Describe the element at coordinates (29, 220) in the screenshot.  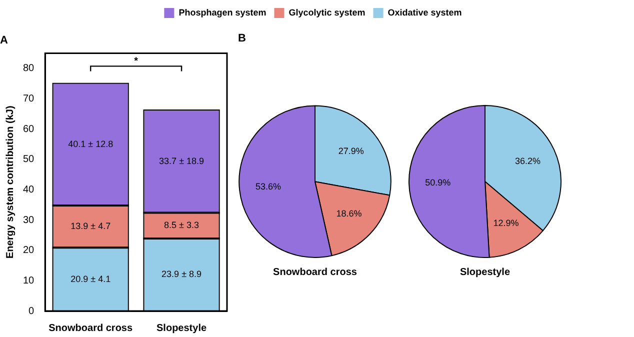
I see `y-tick-label: 30` at that location.